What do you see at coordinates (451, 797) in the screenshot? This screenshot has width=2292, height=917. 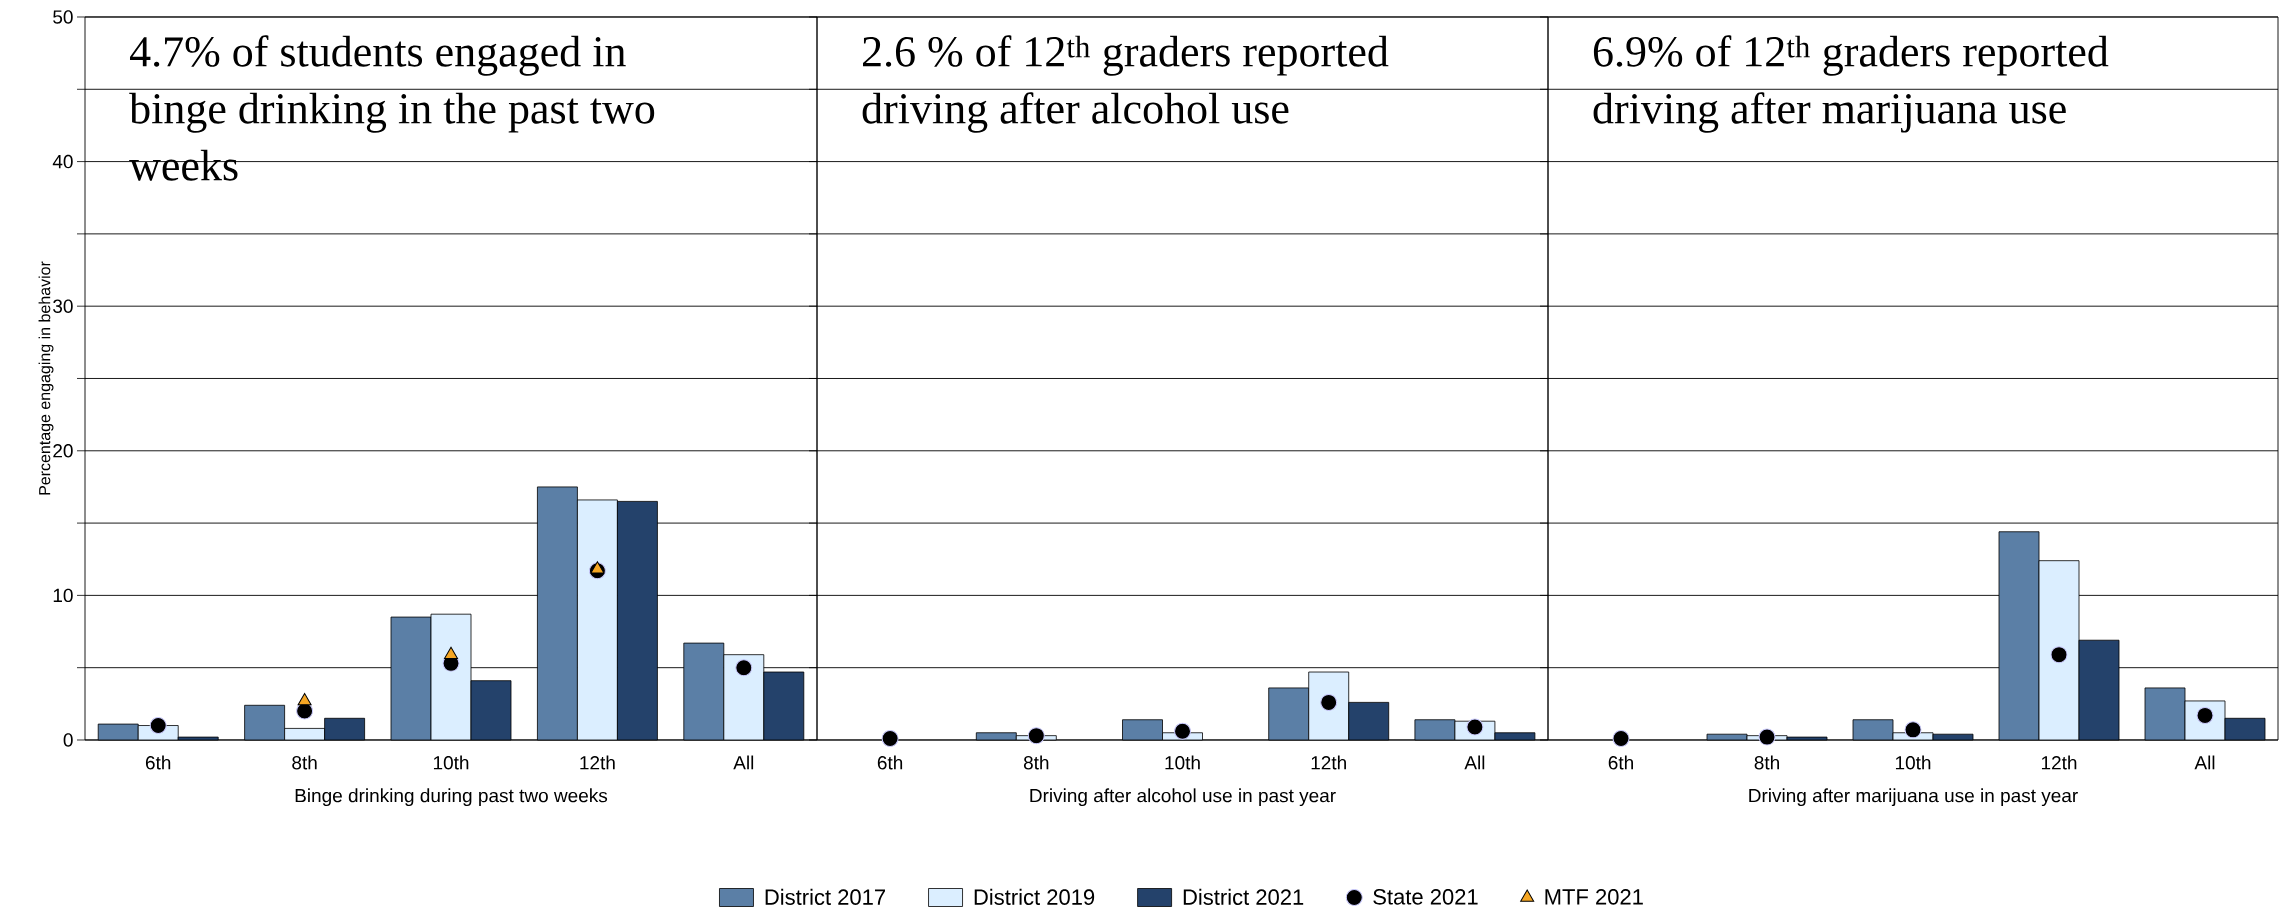 I see `x-axis-title: Binge drinking during past two weeks` at bounding box center [451, 797].